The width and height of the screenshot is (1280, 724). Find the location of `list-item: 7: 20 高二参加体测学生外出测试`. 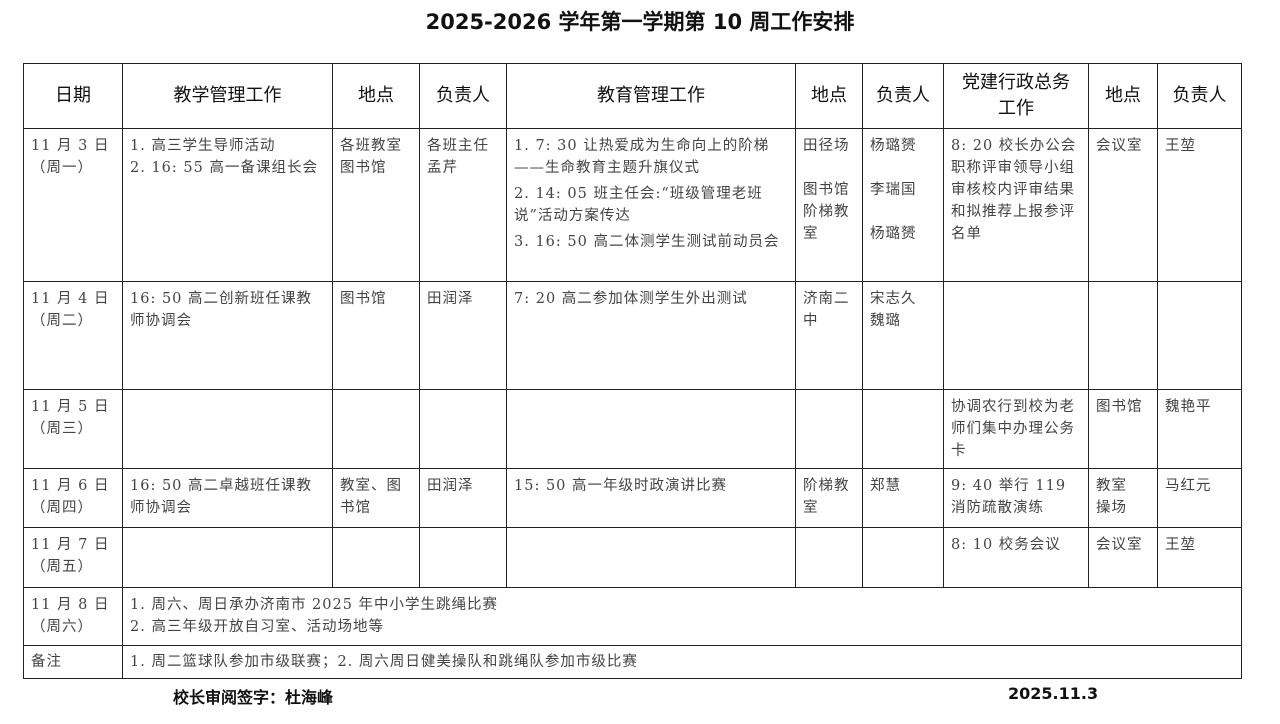

list-item: 7: 20 高二参加体测学生外出测试 is located at coordinates (631, 299).